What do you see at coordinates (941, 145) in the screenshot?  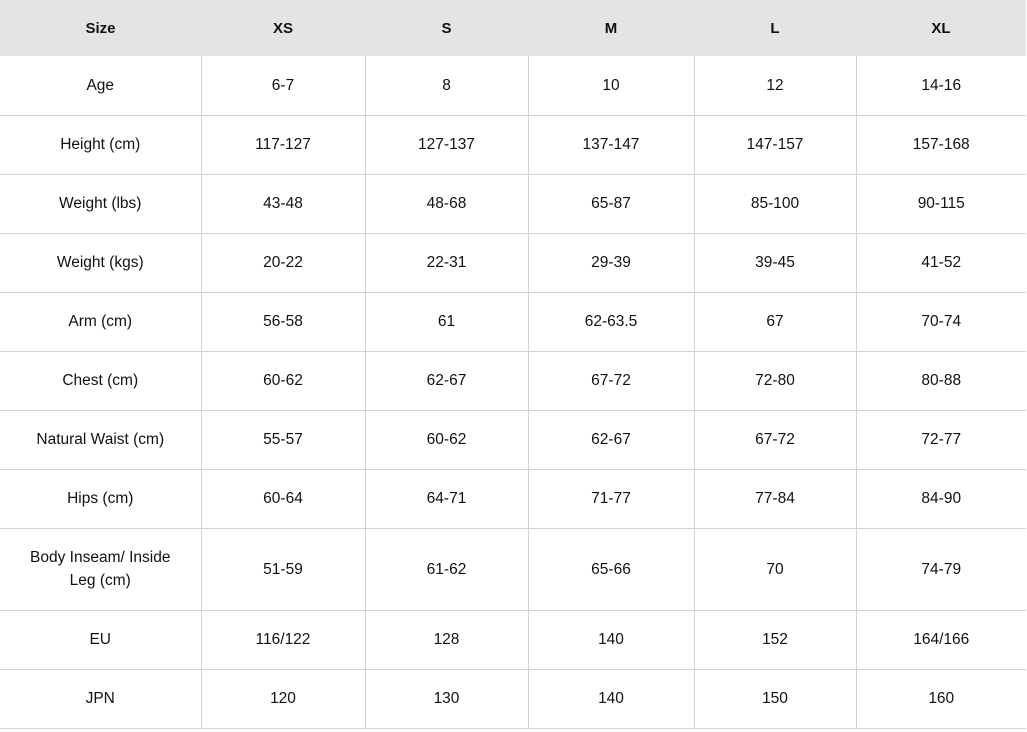 I see `table-cell: 157-168` at bounding box center [941, 145].